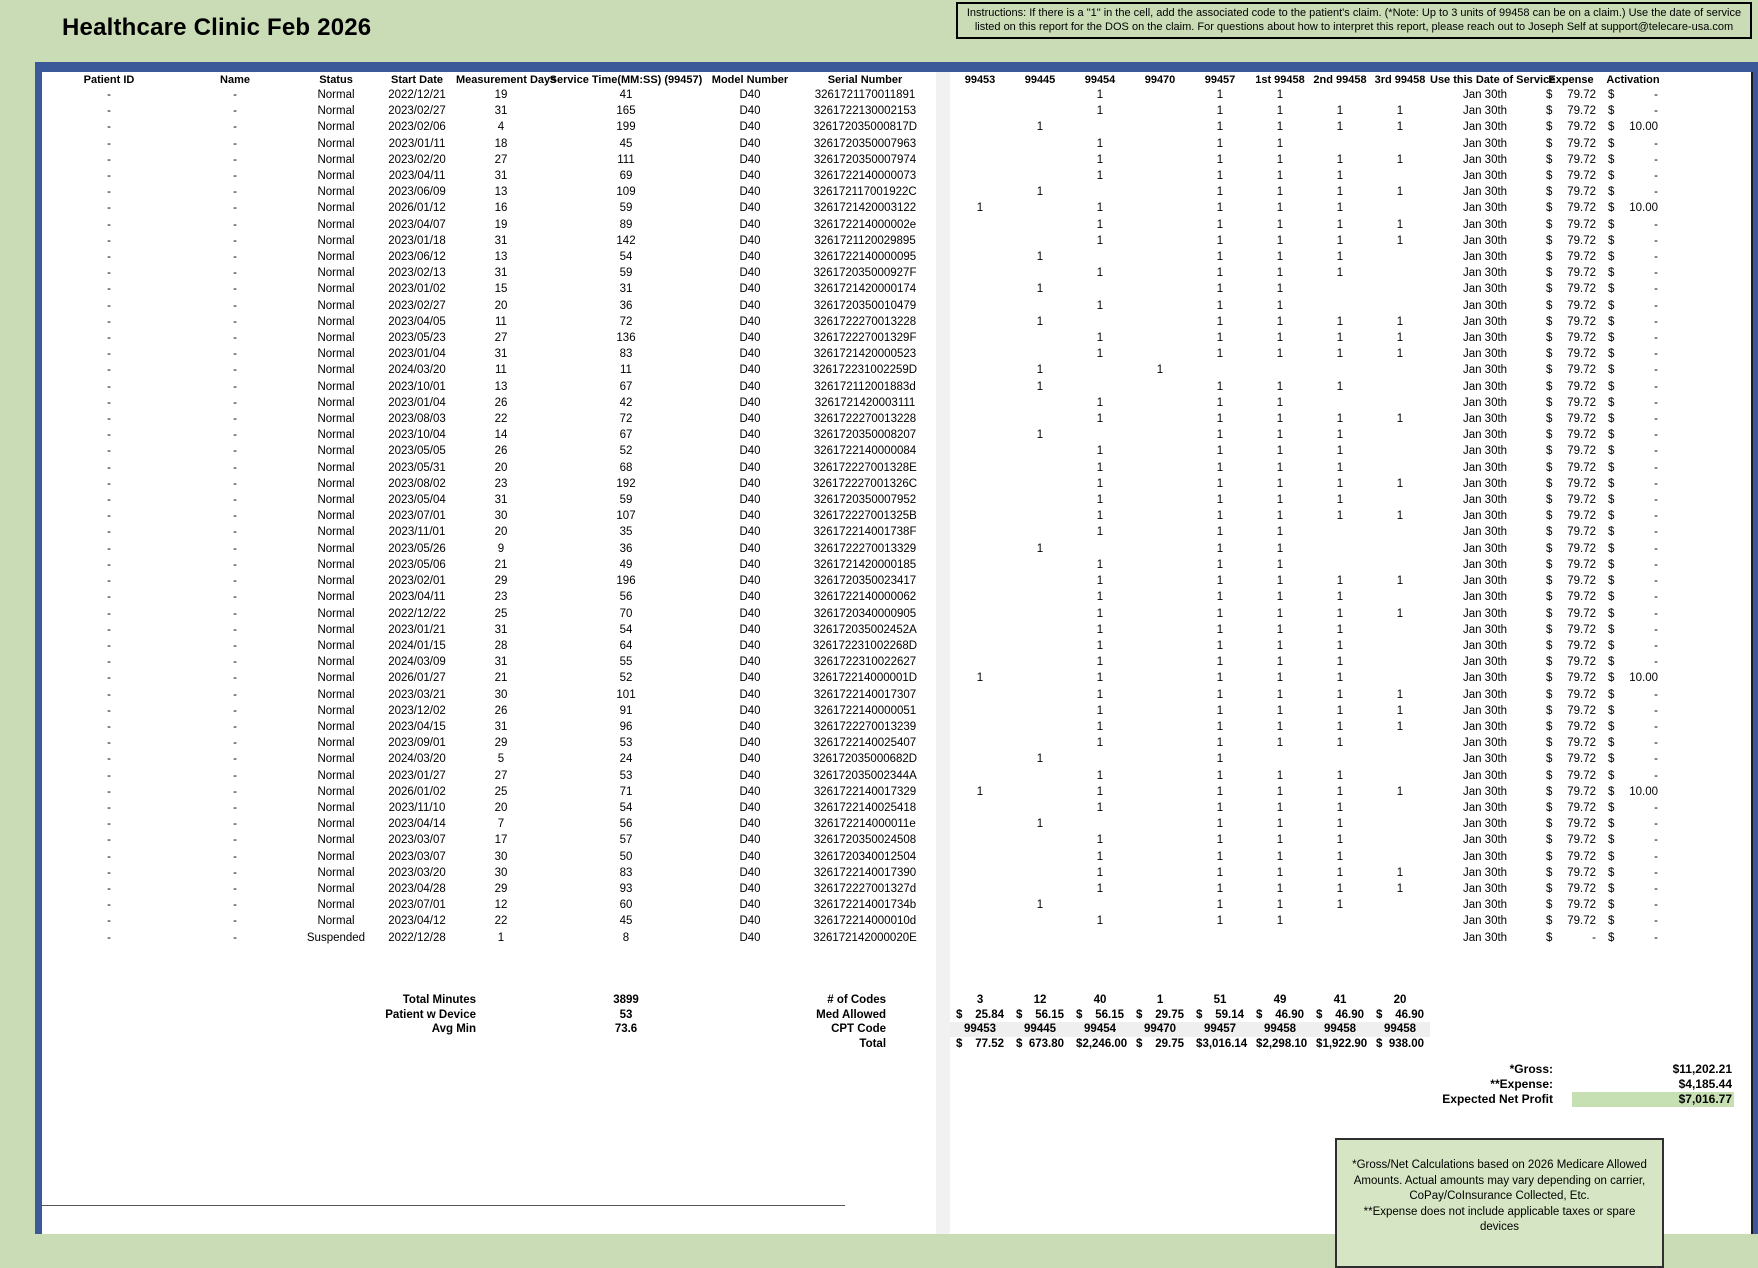 The width and height of the screenshot is (1758, 1268). Describe the element at coordinates (501, 888) in the screenshot. I see `cell-measurement-days: 29` at that location.